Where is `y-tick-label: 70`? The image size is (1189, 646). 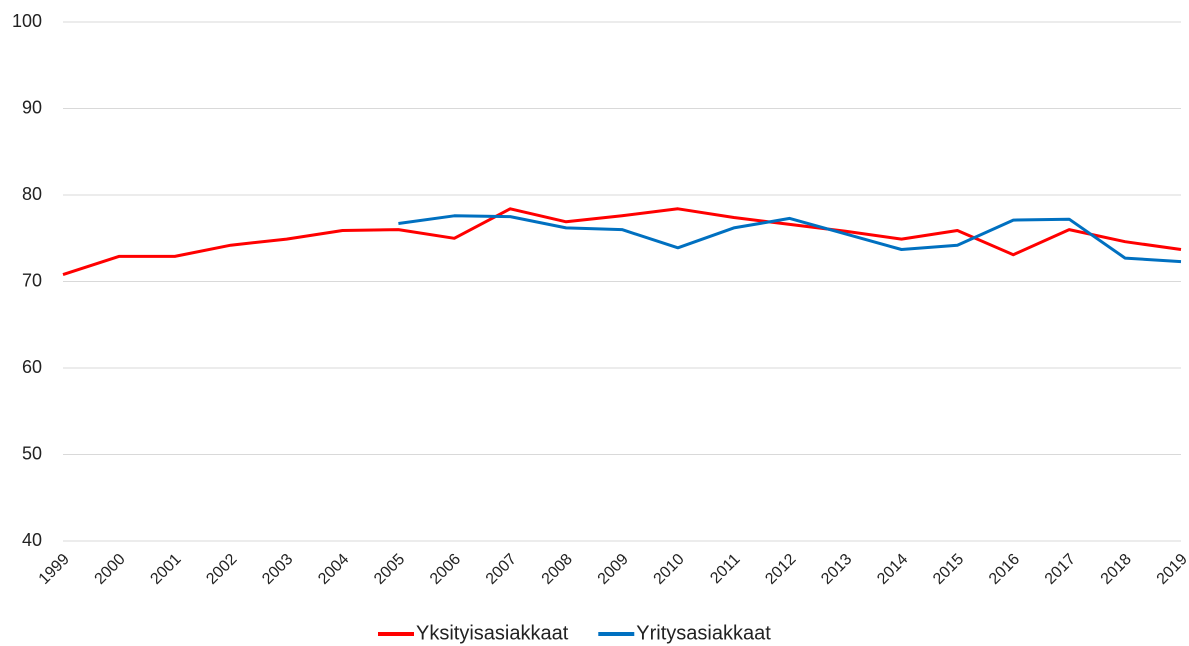
y-tick-label: 70 is located at coordinates (32, 280).